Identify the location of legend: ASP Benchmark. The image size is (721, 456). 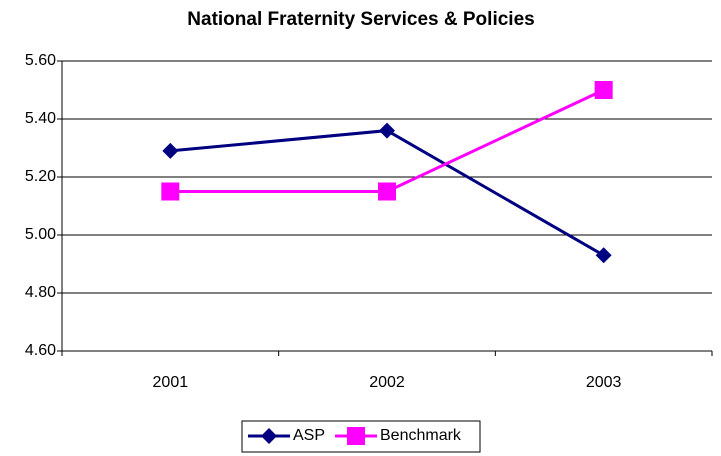
(361, 436).